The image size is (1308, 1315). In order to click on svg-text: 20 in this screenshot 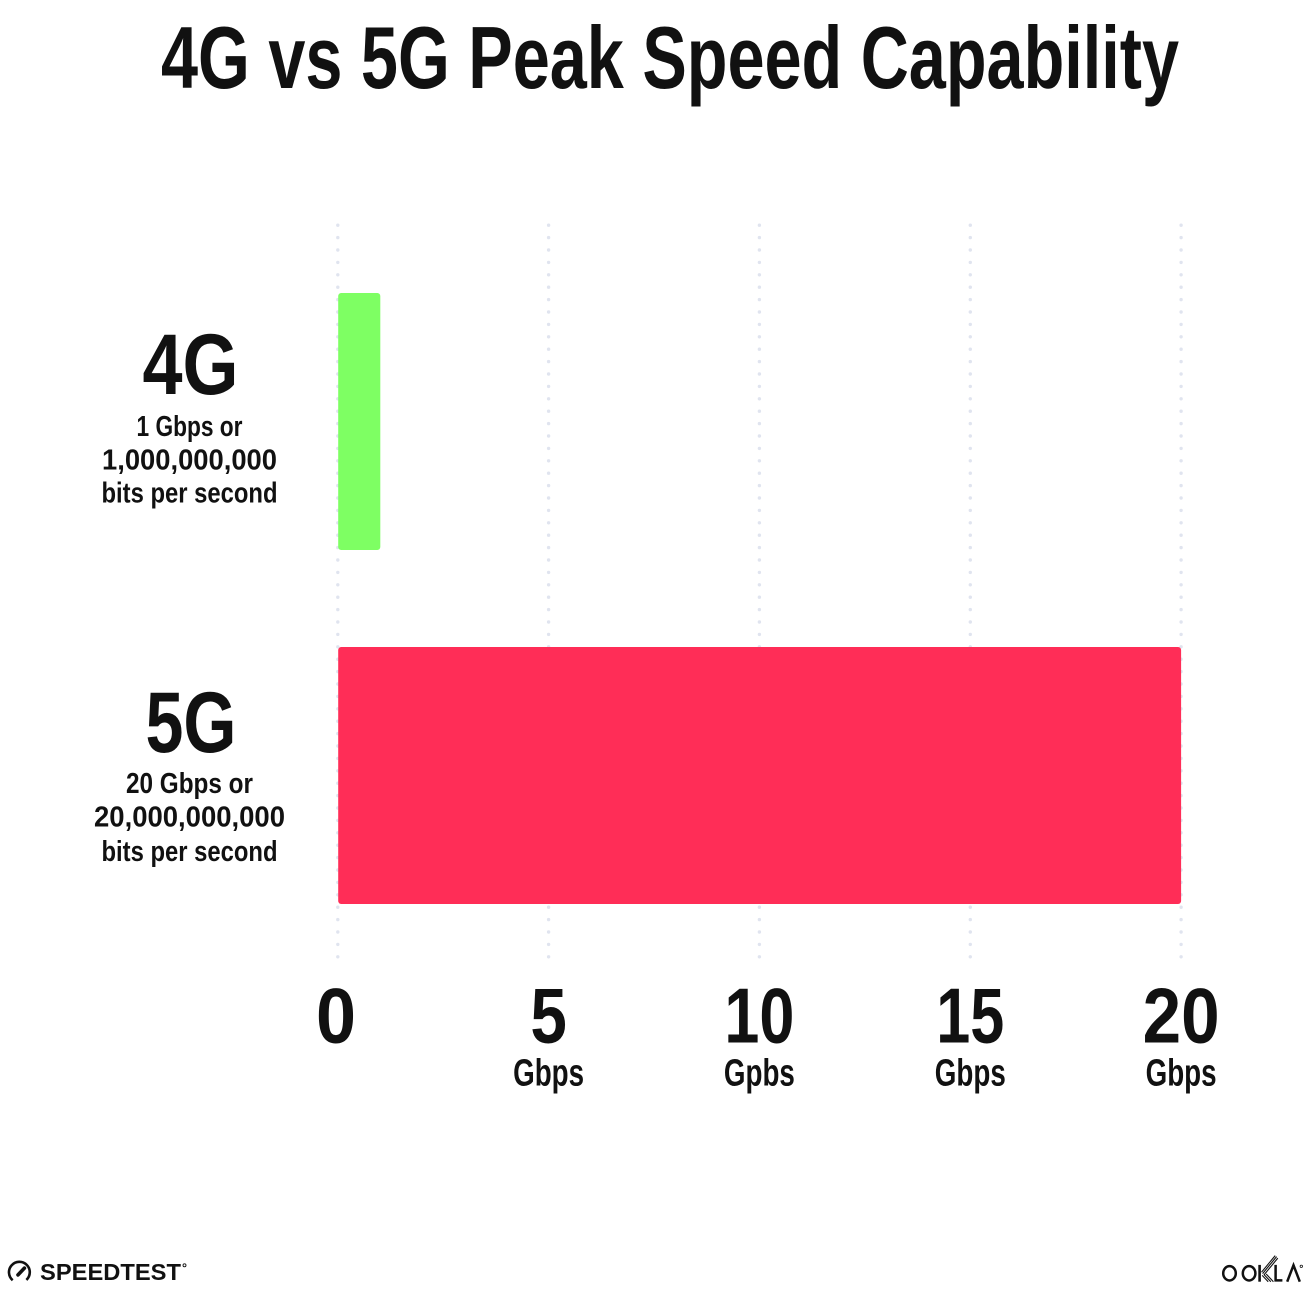, I will do `click(1181, 1015)`.